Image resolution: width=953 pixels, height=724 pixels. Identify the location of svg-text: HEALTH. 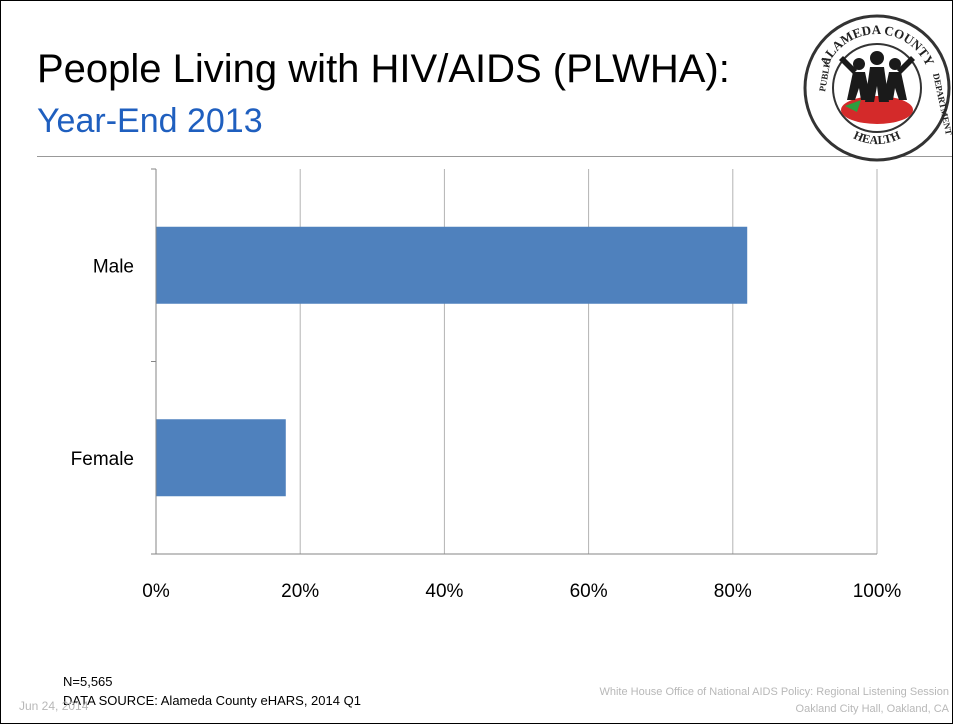
(877, 138).